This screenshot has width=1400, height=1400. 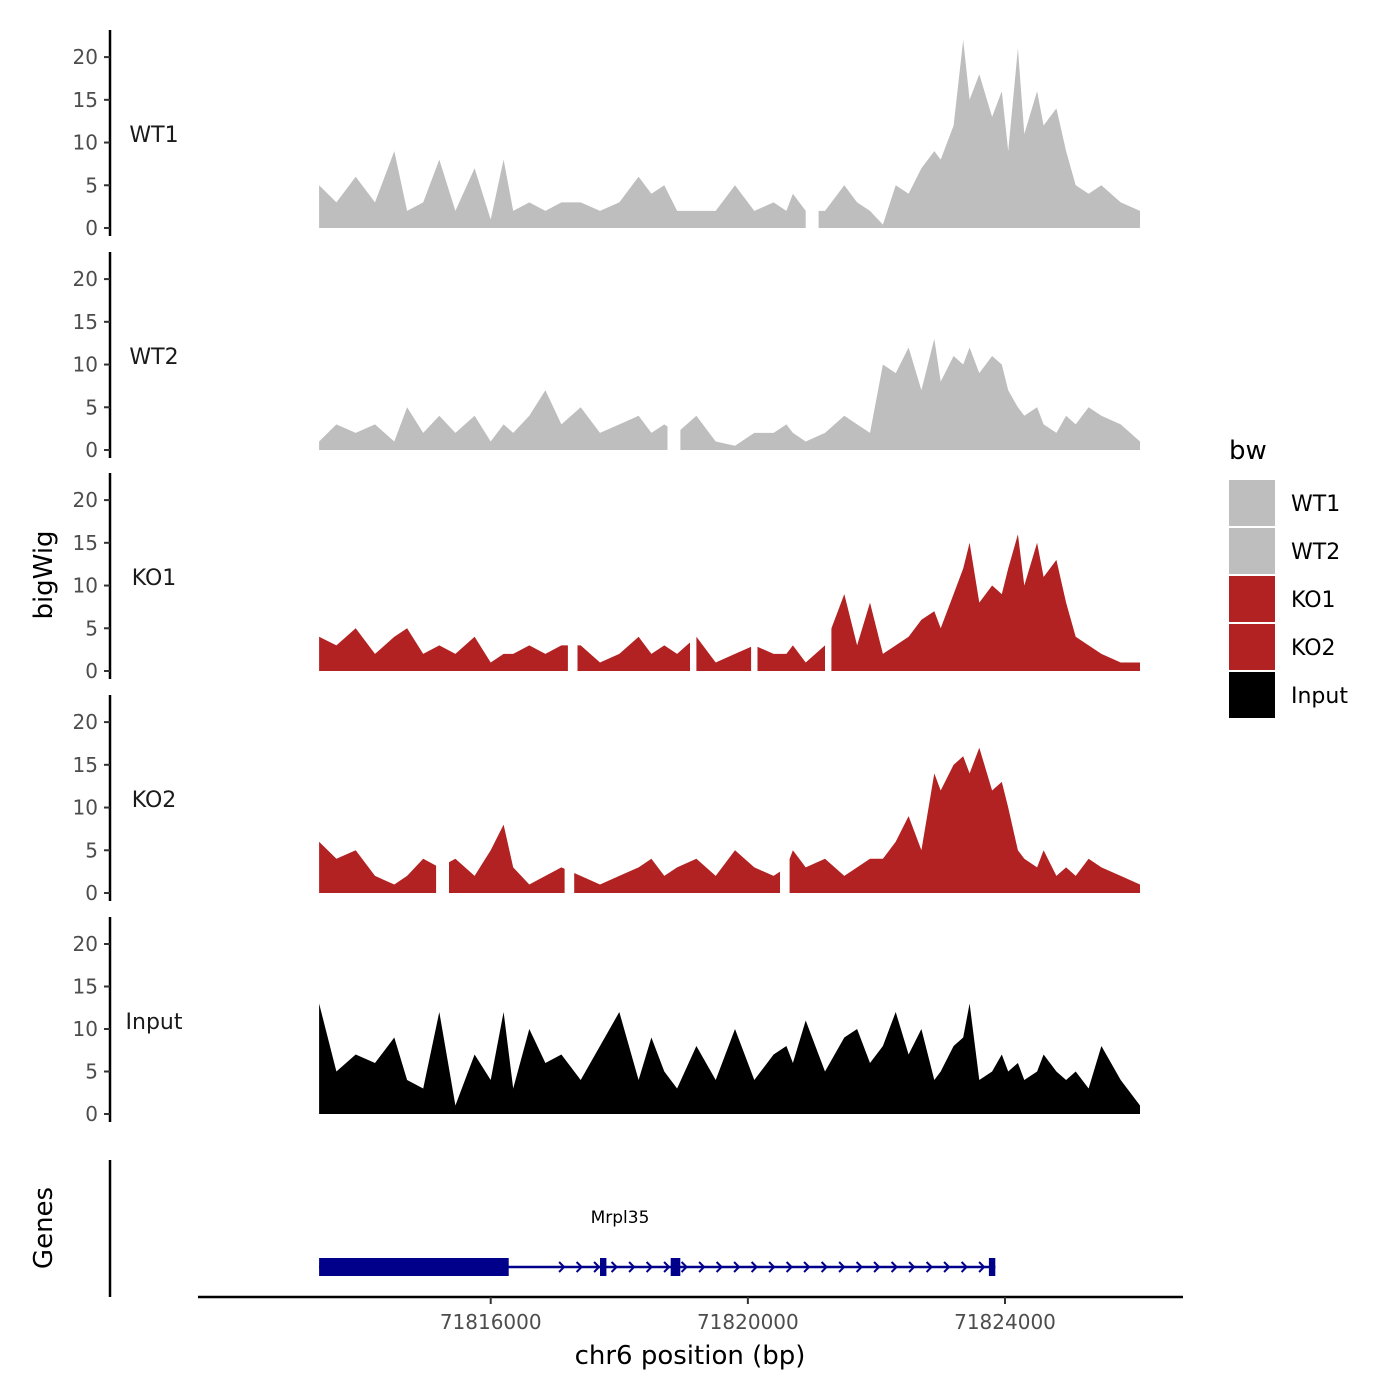 What do you see at coordinates (748, 1322) in the screenshot?
I see `x-tick-label: 71820000` at bounding box center [748, 1322].